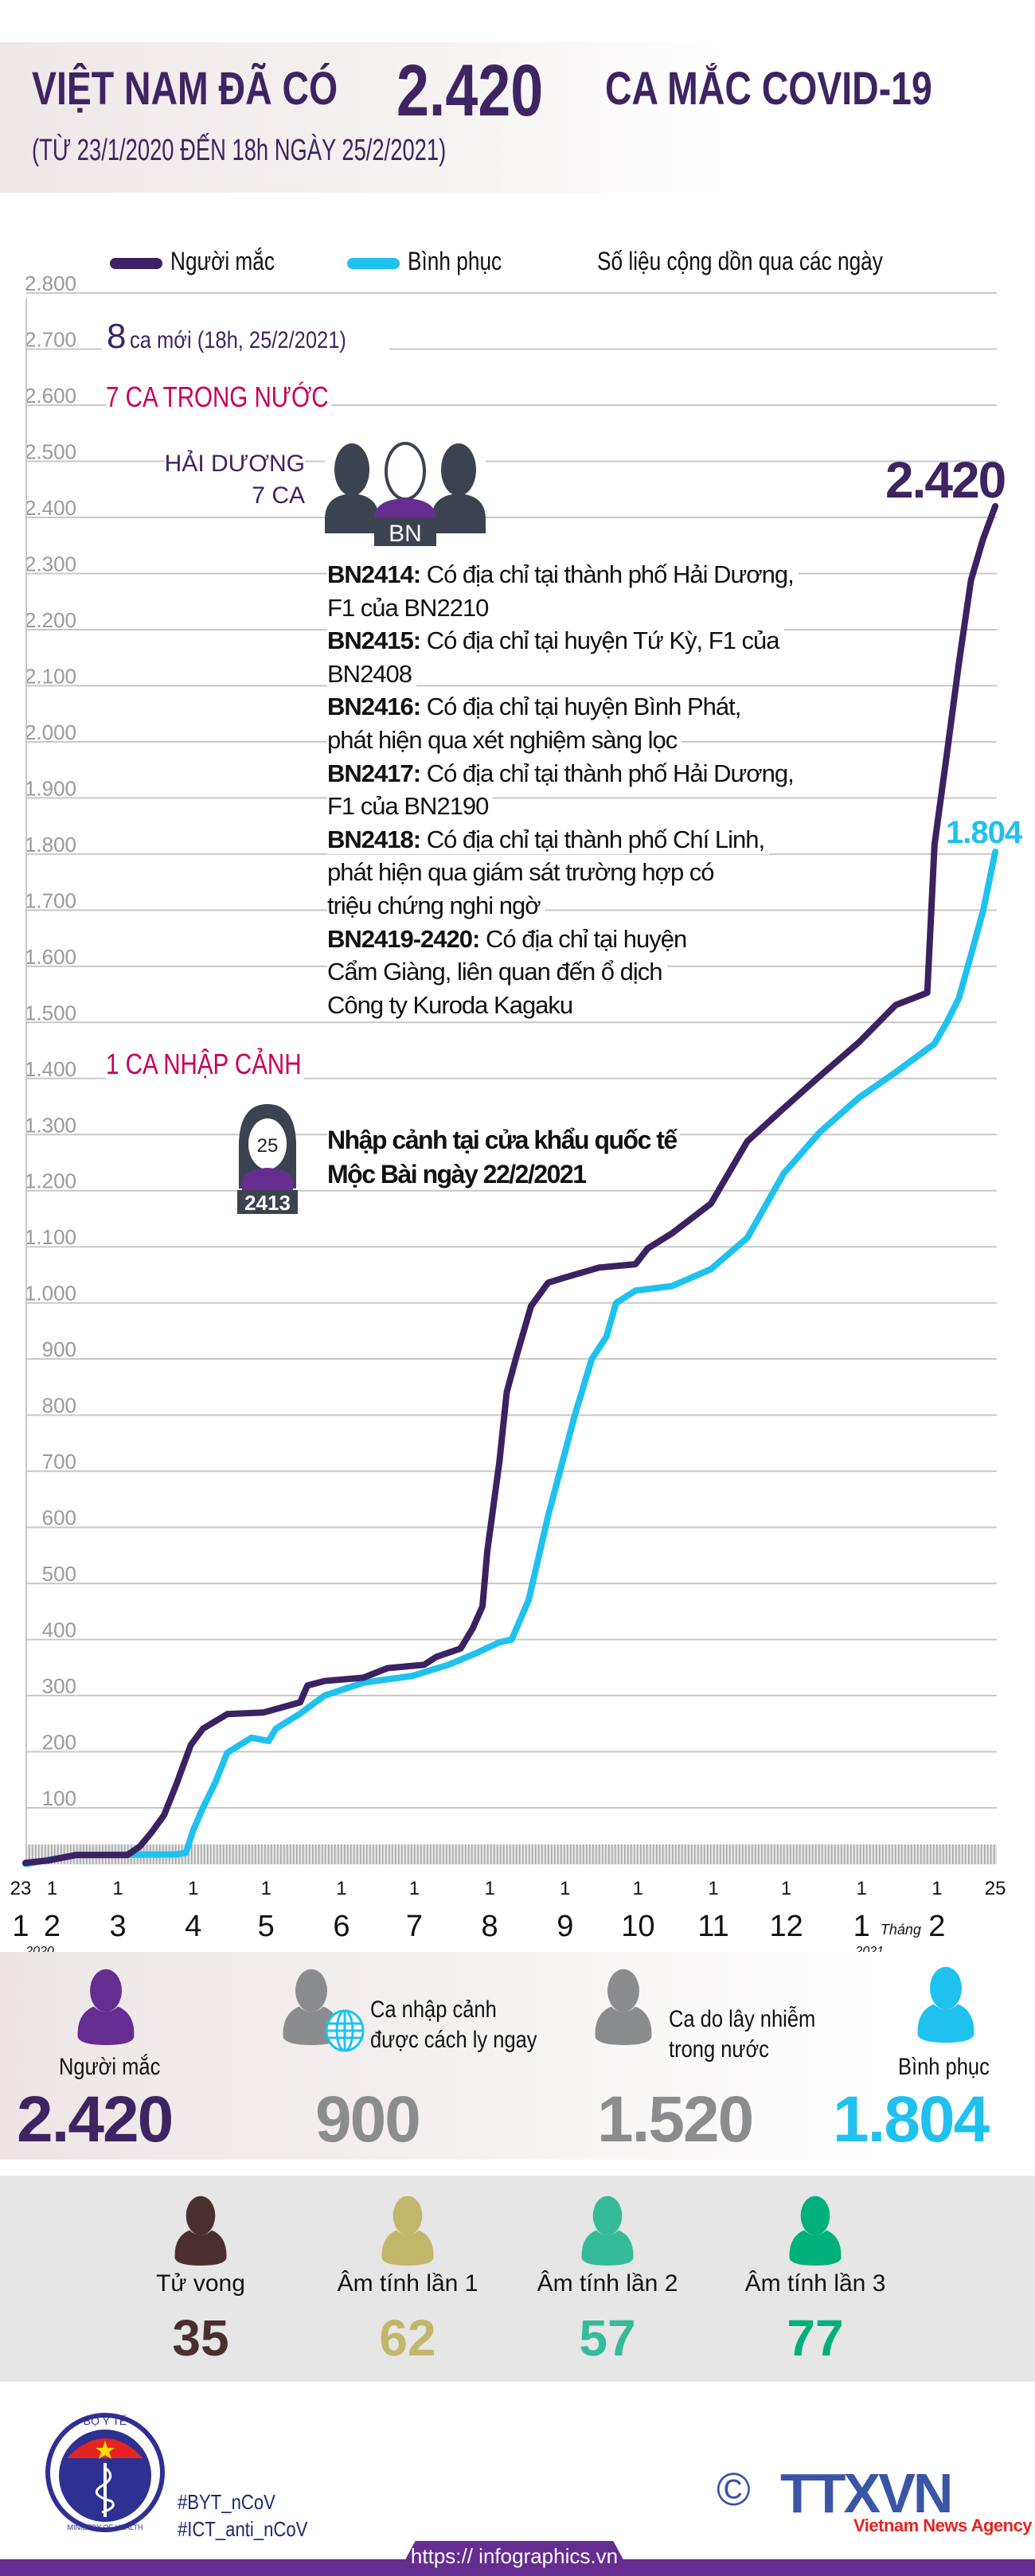  I want to click on hashtag-byt: #BYT_nCoV, so click(226, 2502).